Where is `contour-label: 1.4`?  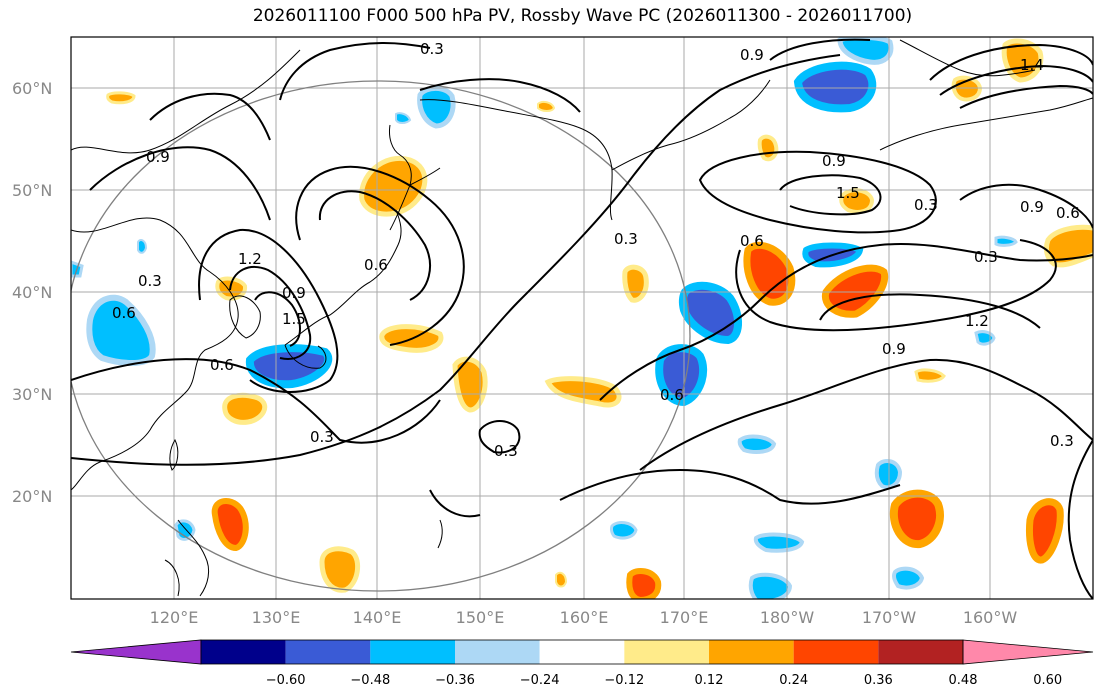
contour-label: 1.4 is located at coordinates (1032, 65).